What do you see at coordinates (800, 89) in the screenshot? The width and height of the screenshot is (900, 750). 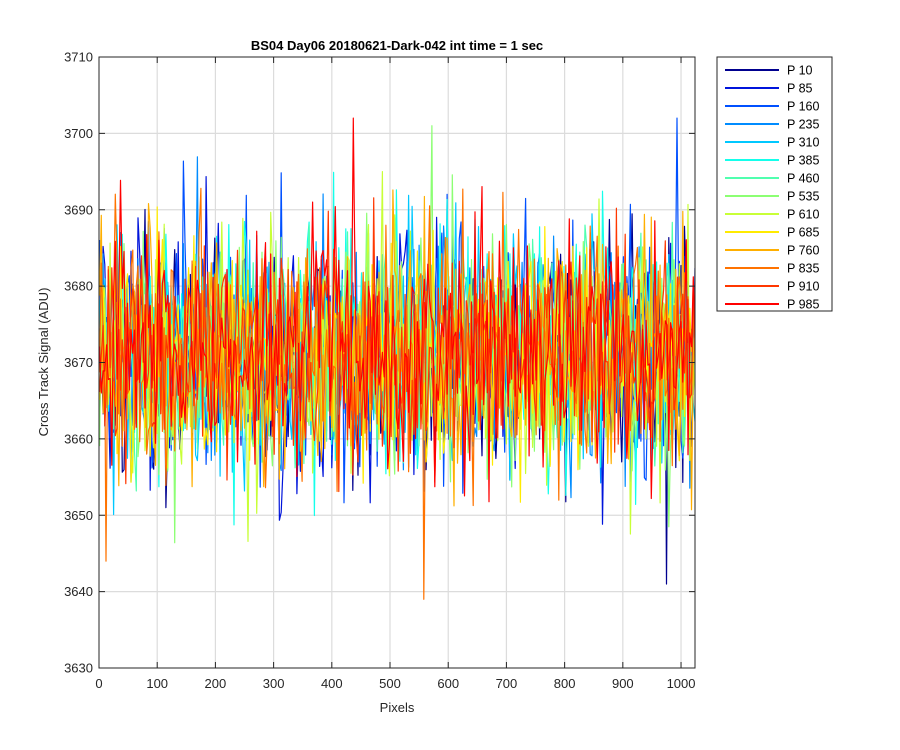 I see `legend-label: P 85` at bounding box center [800, 89].